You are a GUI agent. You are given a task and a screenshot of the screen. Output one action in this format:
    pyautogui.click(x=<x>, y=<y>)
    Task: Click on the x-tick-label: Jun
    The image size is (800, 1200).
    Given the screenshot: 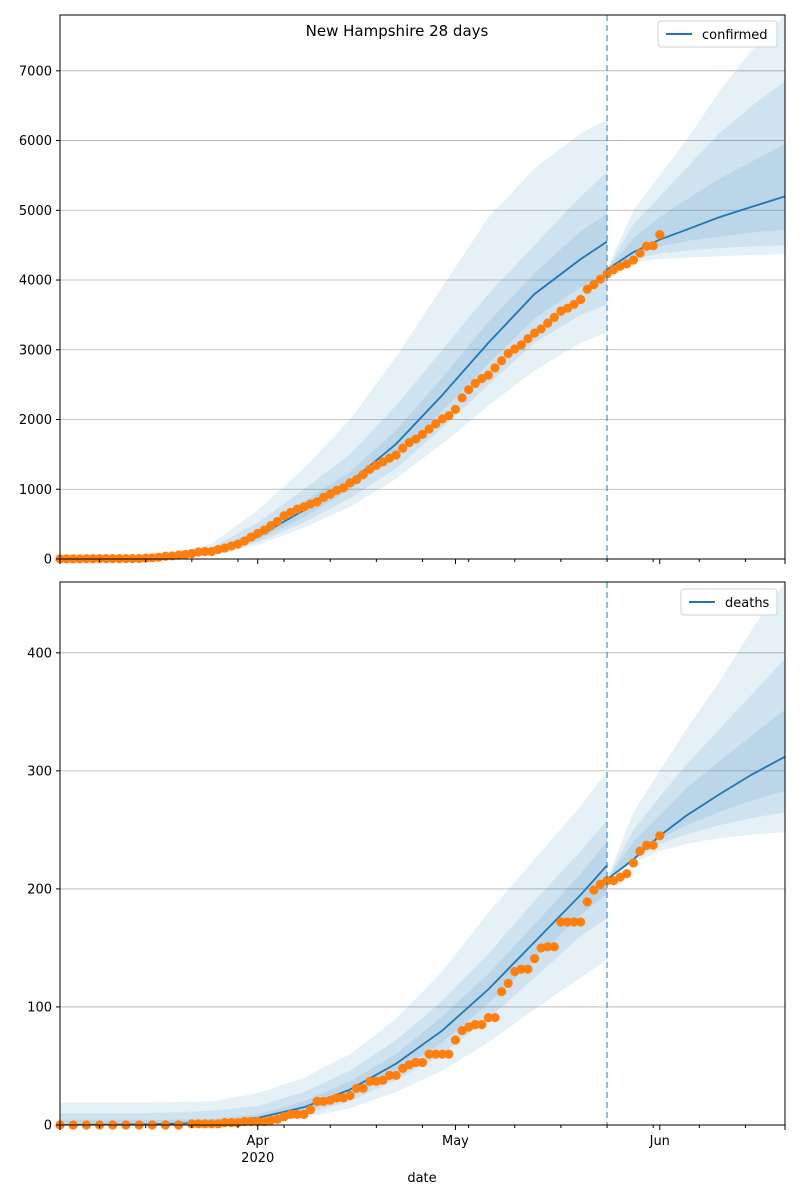 What is the action you would take?
    pyautogui.click(x=659, y=1141)
    